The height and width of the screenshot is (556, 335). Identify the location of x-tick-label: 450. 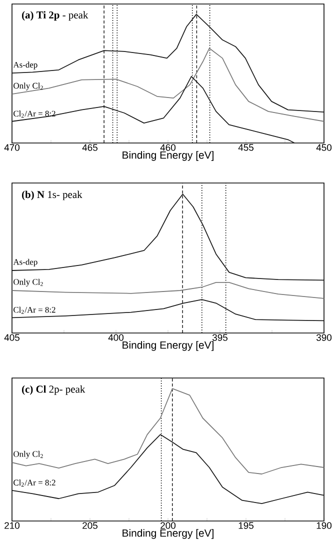
(324, 147).